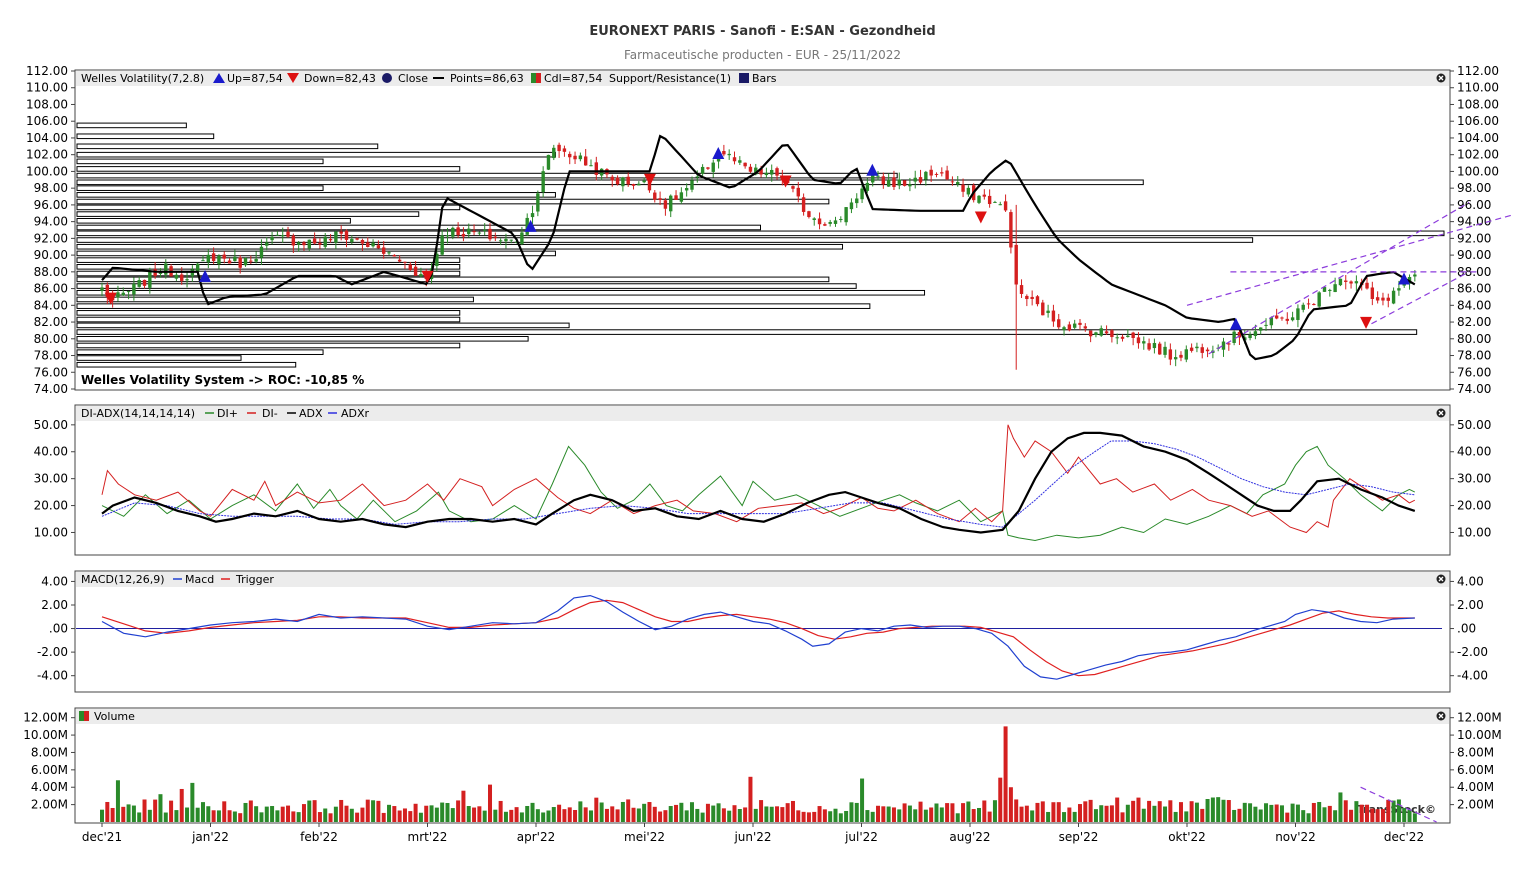  I want to click on price-ytick-label-right: 104.00, so click(1478, 138).